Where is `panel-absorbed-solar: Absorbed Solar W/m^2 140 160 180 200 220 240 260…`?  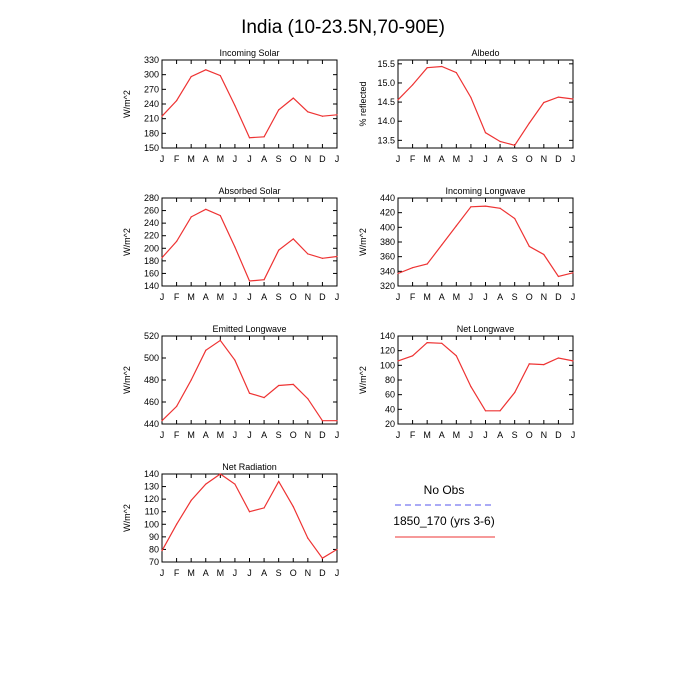 panel-absorbed-solar: Absorbed Solar W/m^2 140 160 180 200 220 240 260… is located at coordinates (230, 244).